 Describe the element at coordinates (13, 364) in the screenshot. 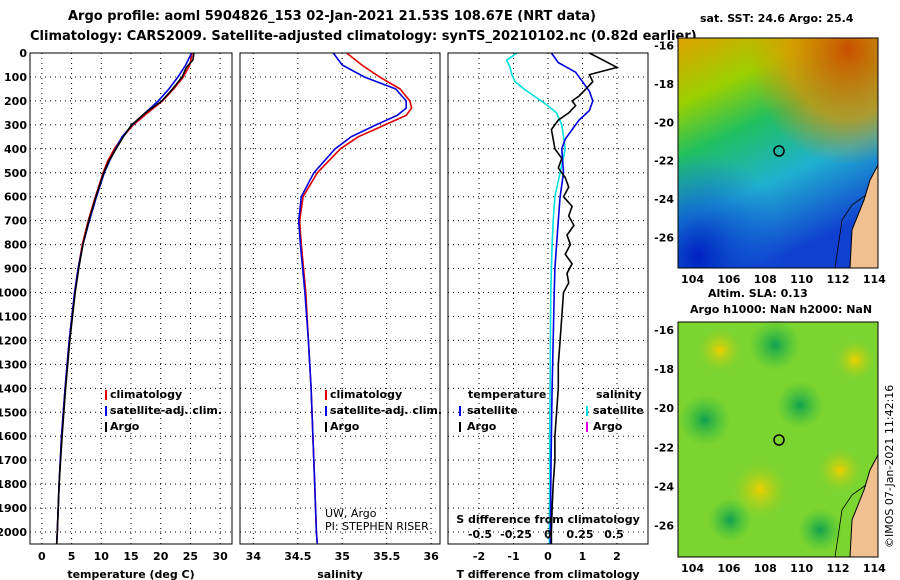

I see `depth-tick-label: 1300` at that location.